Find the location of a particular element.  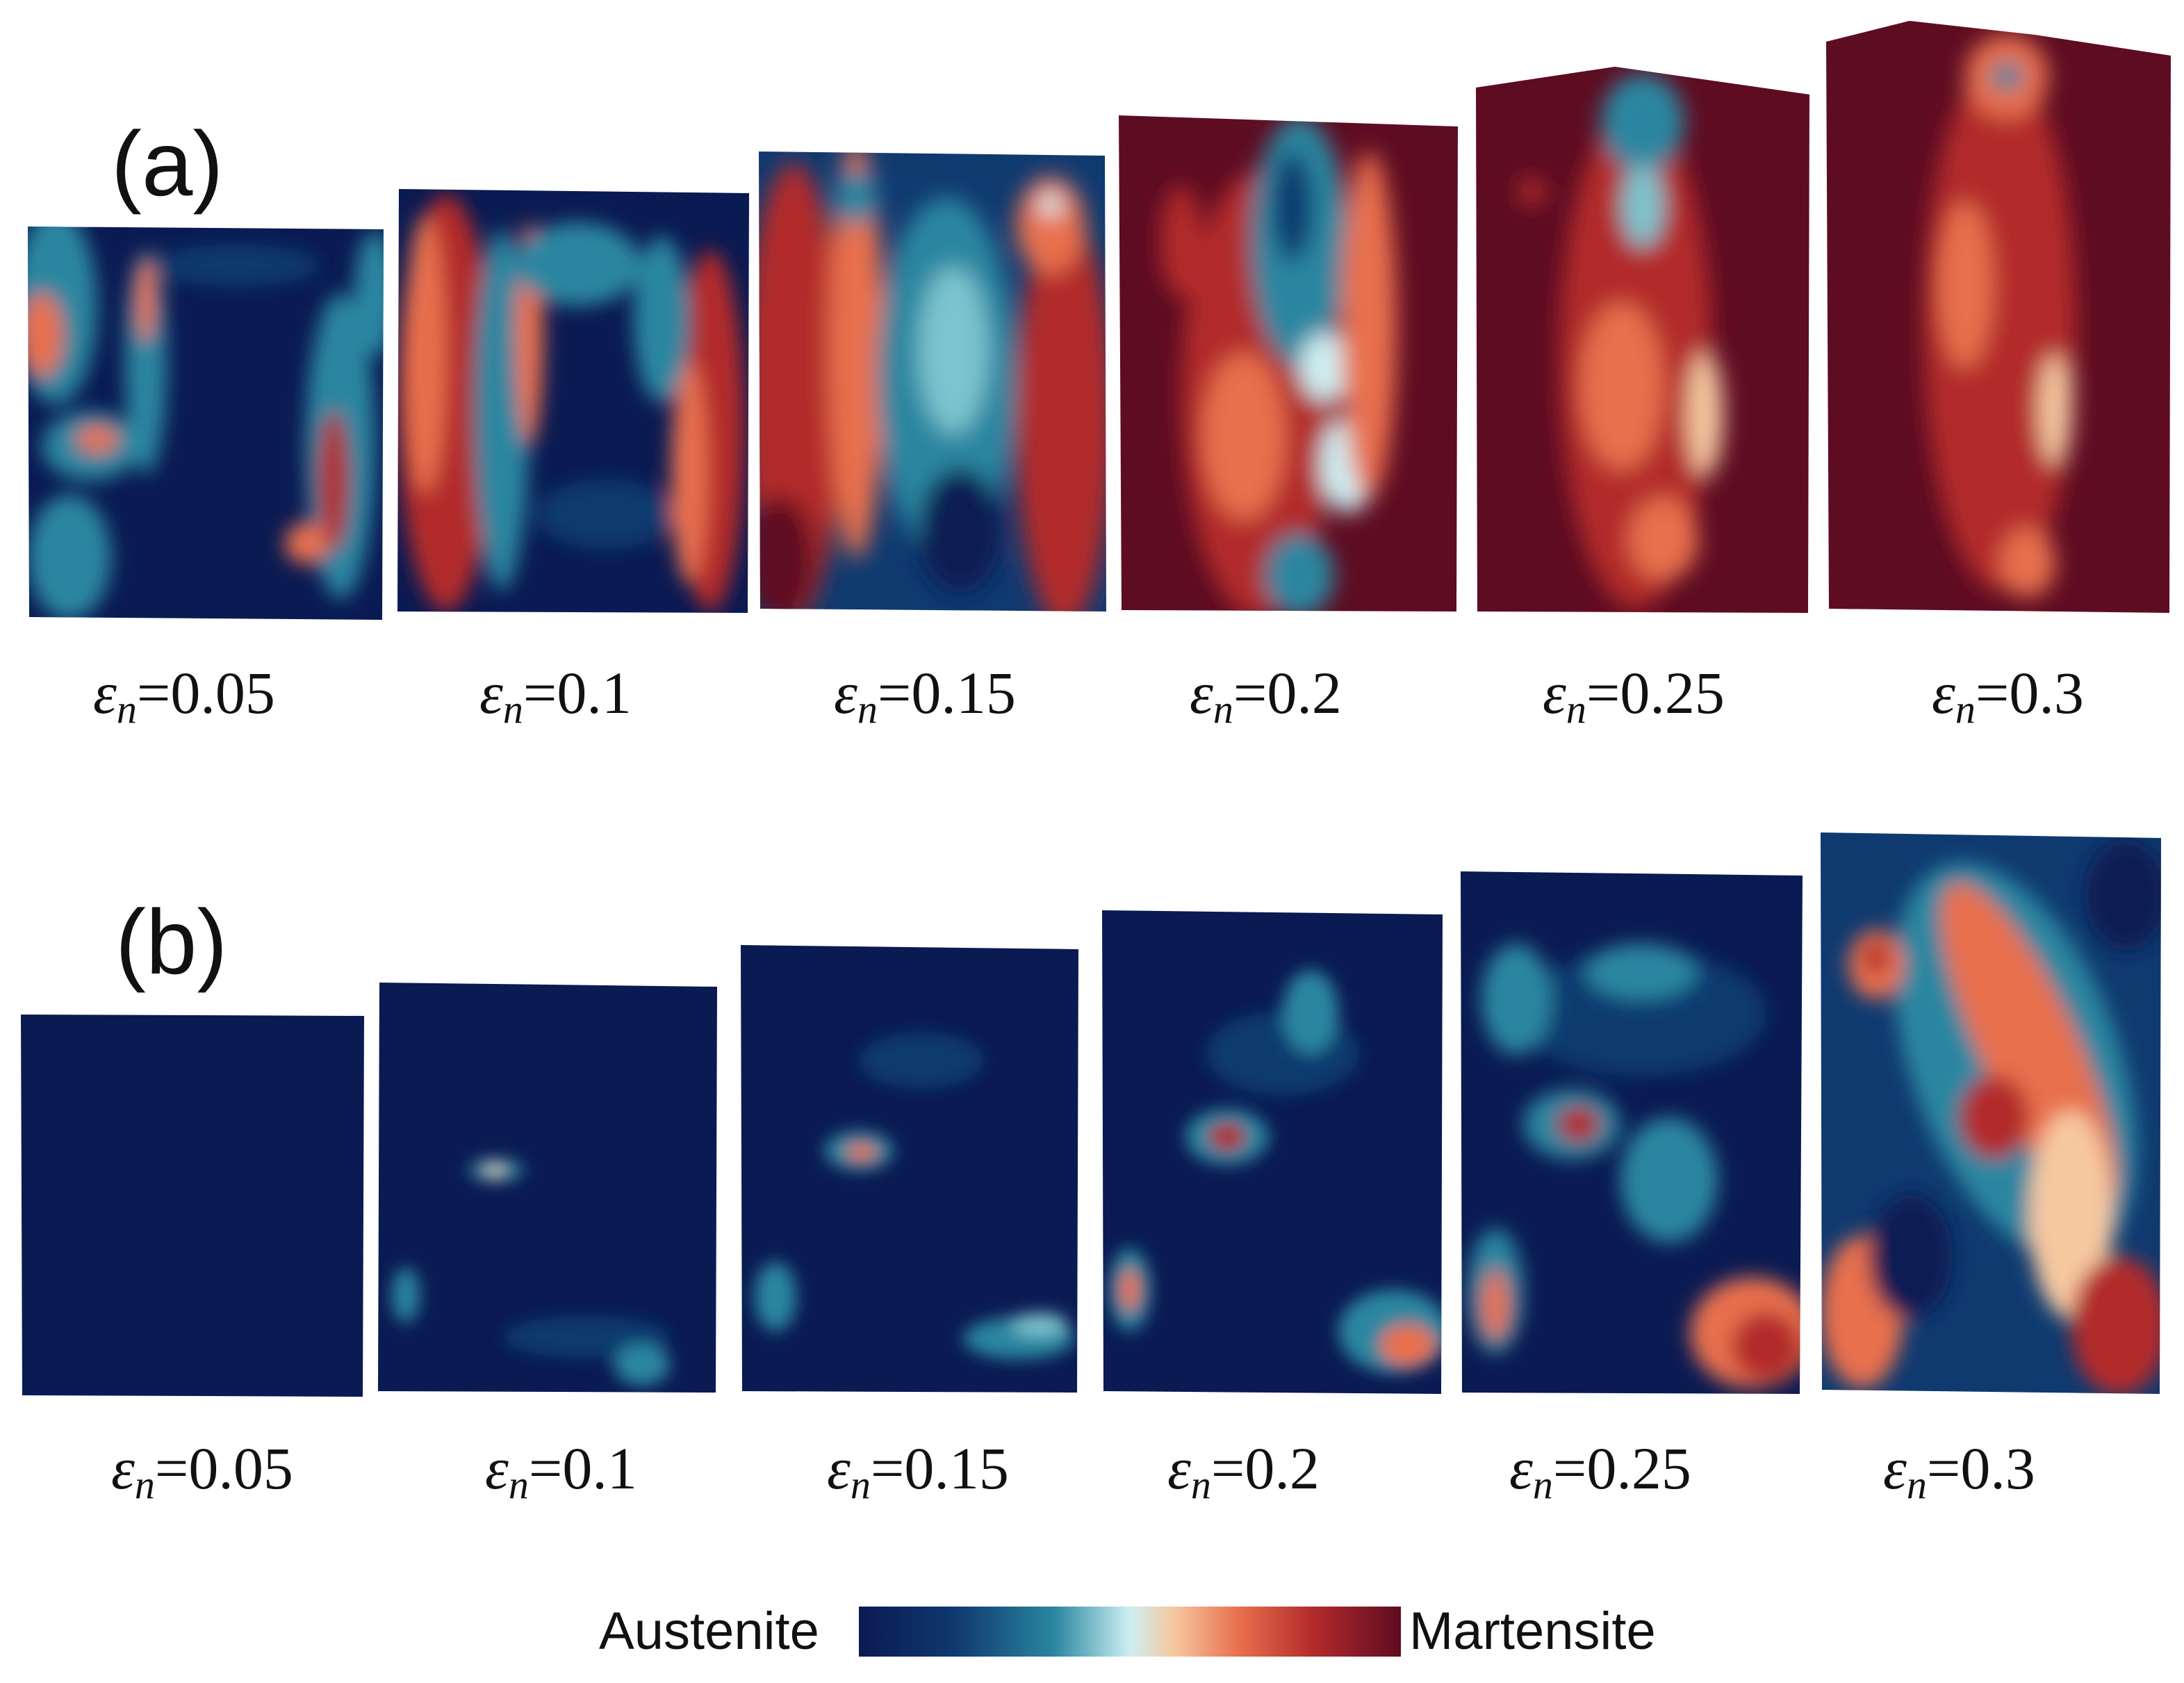

caption-a-4: εn=0.2 is located at coordinates (1266, 695).